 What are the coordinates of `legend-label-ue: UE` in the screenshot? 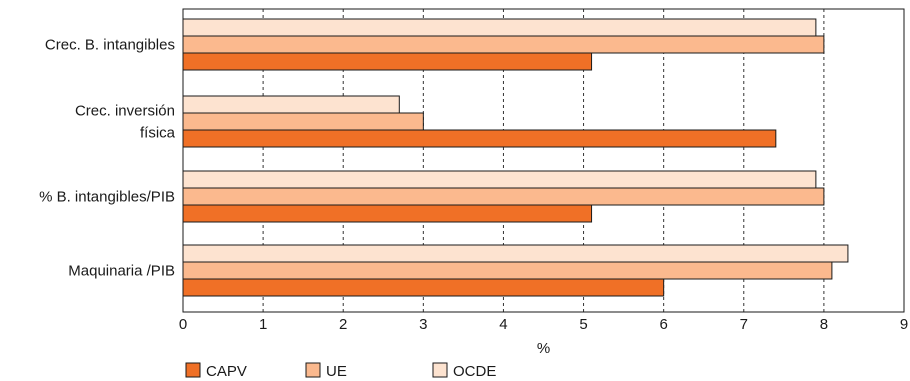 It's located at (336, 371).